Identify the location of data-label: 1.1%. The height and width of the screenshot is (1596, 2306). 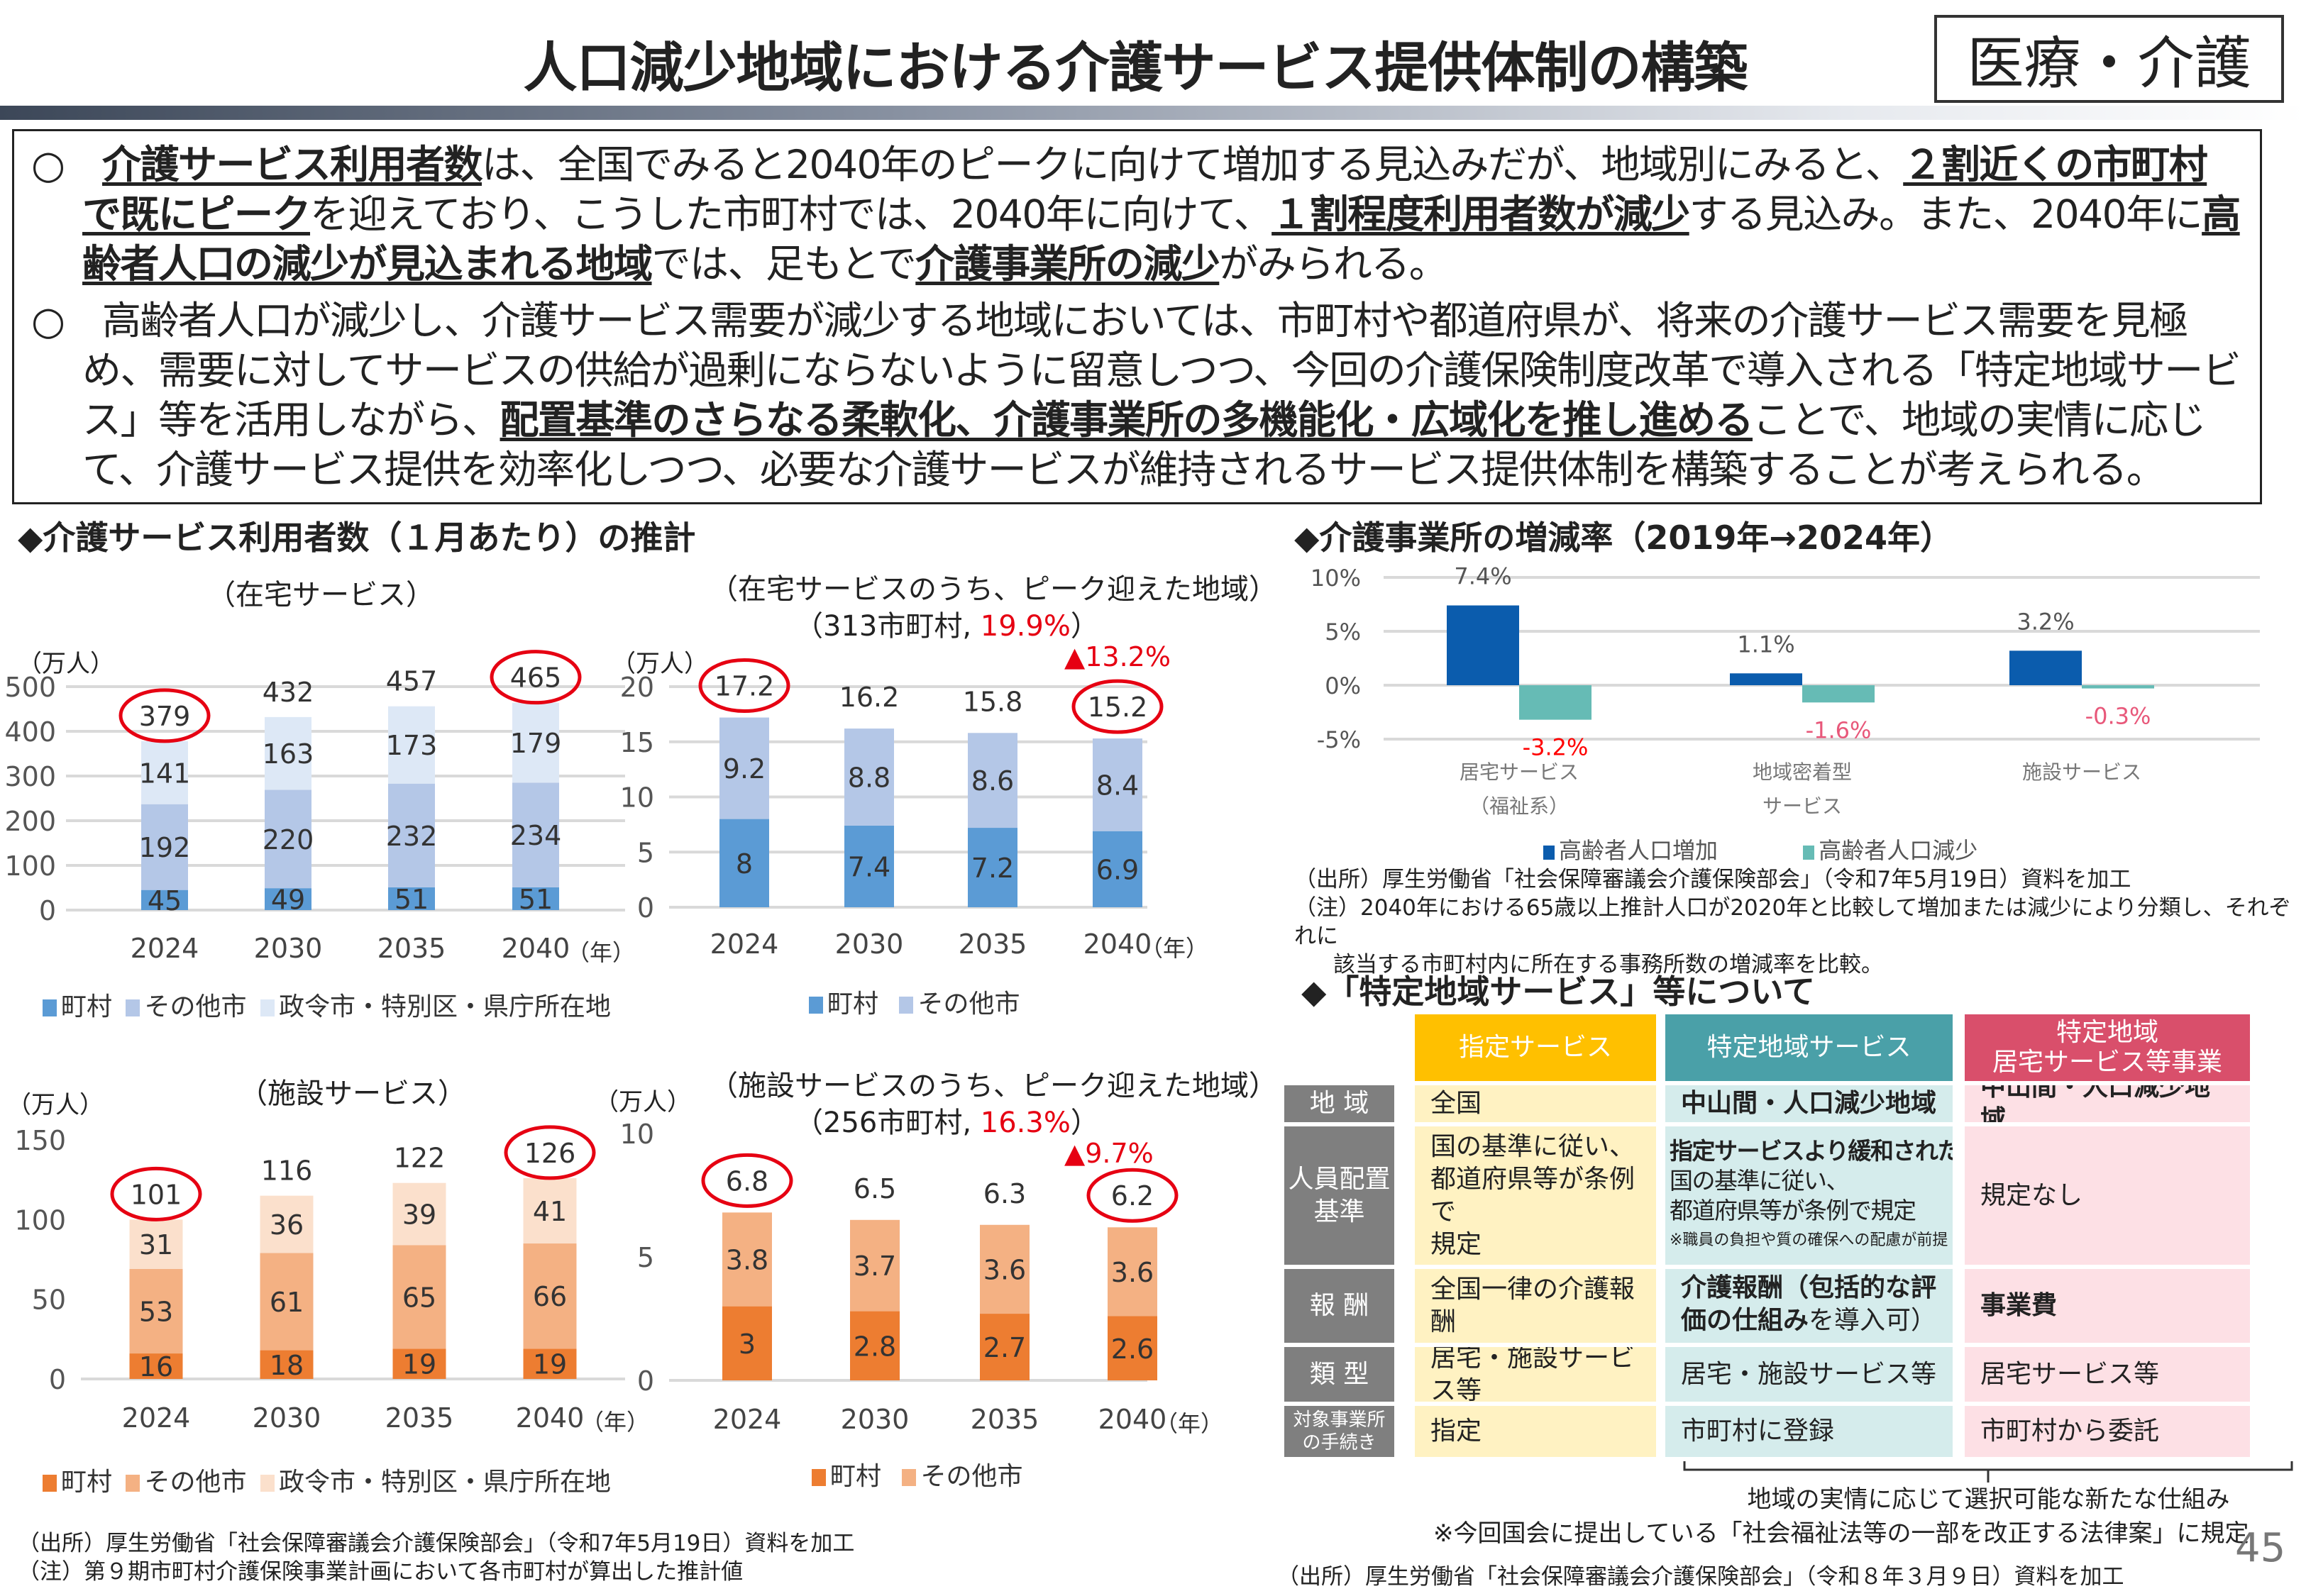
(1766, 644).